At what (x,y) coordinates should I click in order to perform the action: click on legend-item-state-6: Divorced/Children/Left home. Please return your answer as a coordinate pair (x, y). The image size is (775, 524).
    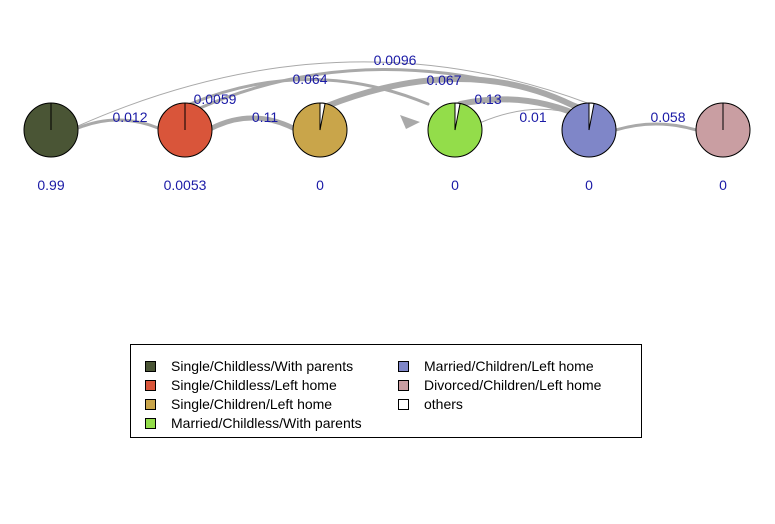
    Looking at the image, I should click on (499, 385).